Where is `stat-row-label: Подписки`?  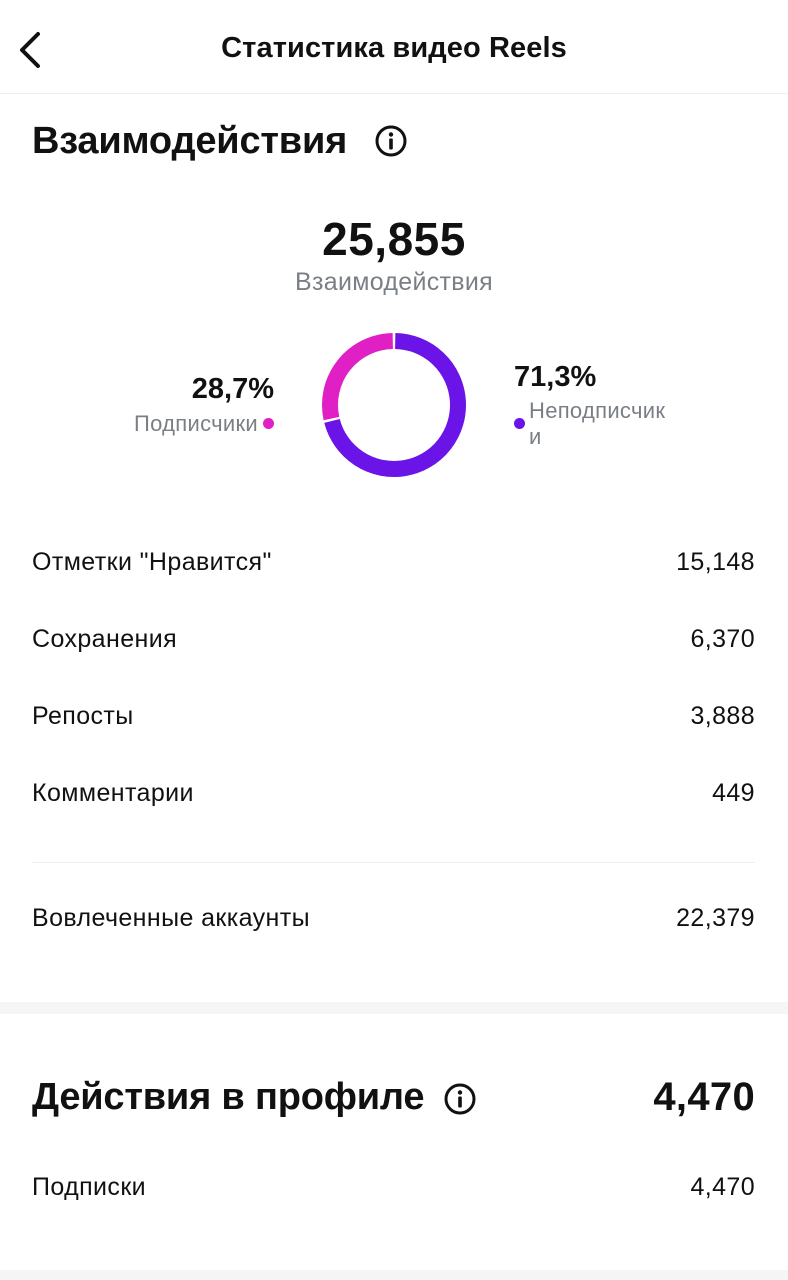
stat-row-label: Подписки is located at coordinates (89, 1187).